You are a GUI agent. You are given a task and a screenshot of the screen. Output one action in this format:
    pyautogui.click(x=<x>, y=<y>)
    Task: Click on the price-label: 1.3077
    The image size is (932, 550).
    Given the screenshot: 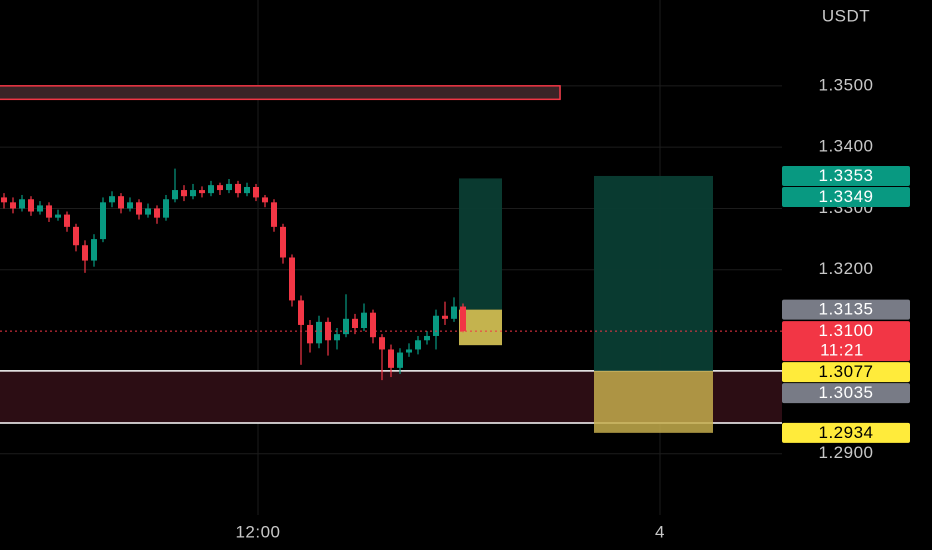 What is the action you would take?
    pyautogui.click(x=846, y=371)
    